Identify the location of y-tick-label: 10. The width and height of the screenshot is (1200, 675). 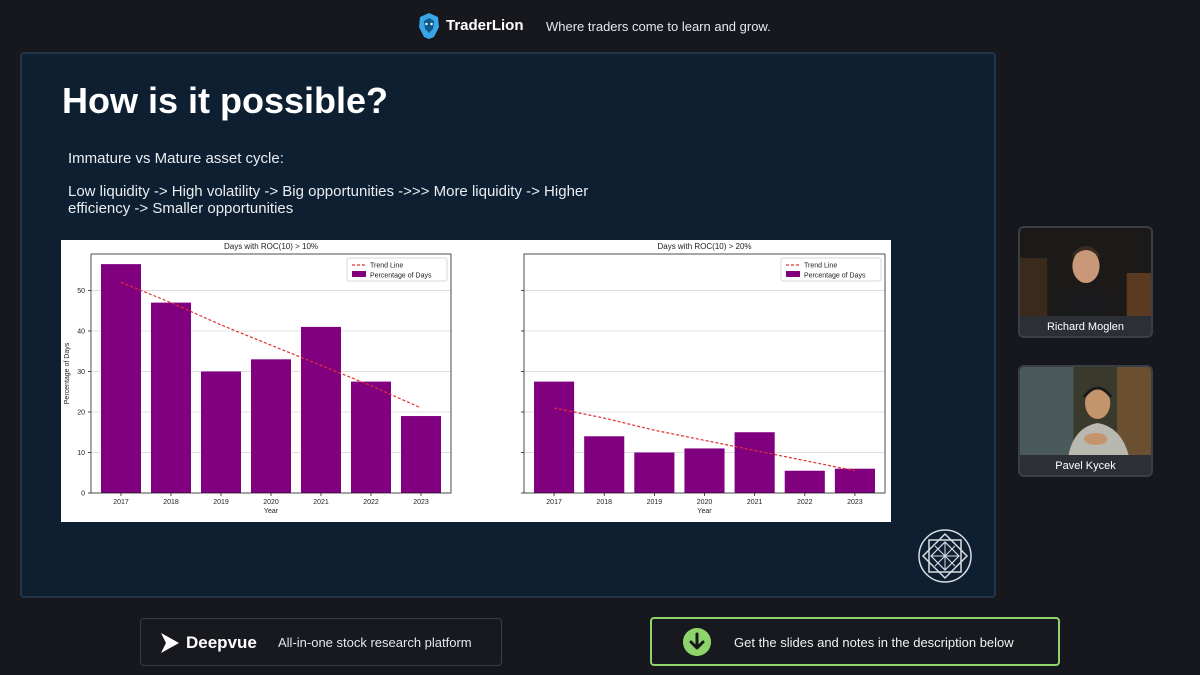
(81, 453).